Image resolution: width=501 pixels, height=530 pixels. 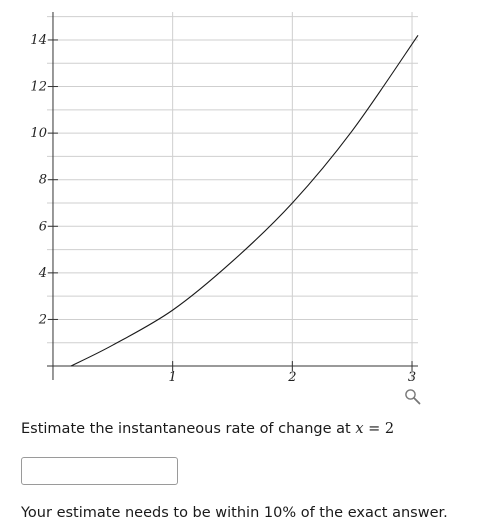 I want to click on x-tick-label: 2, so click(x=291, y=377).